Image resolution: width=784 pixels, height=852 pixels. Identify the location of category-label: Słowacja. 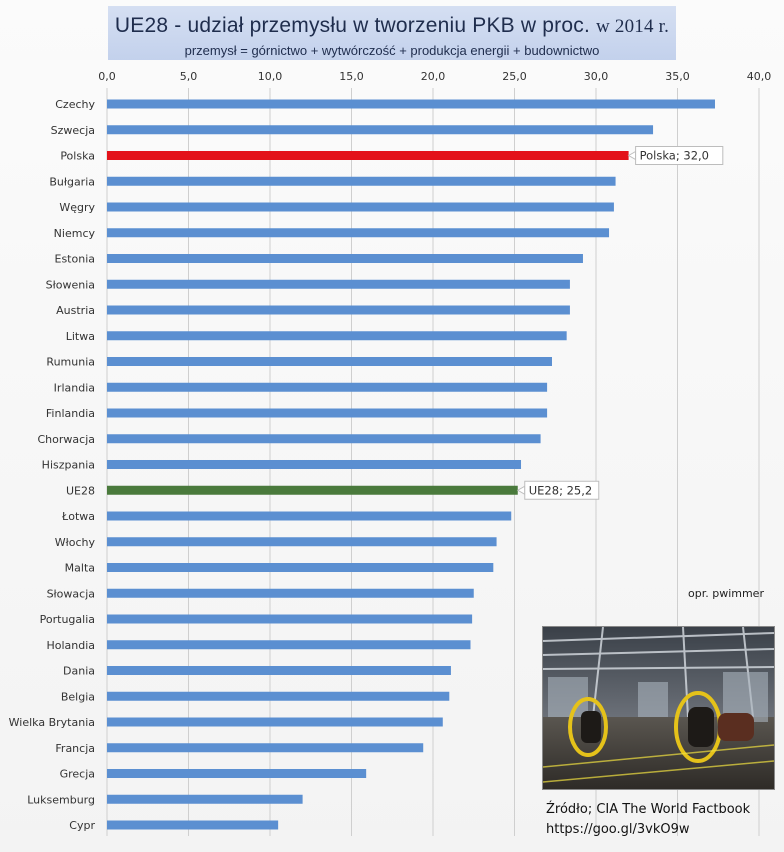
(71, 593).